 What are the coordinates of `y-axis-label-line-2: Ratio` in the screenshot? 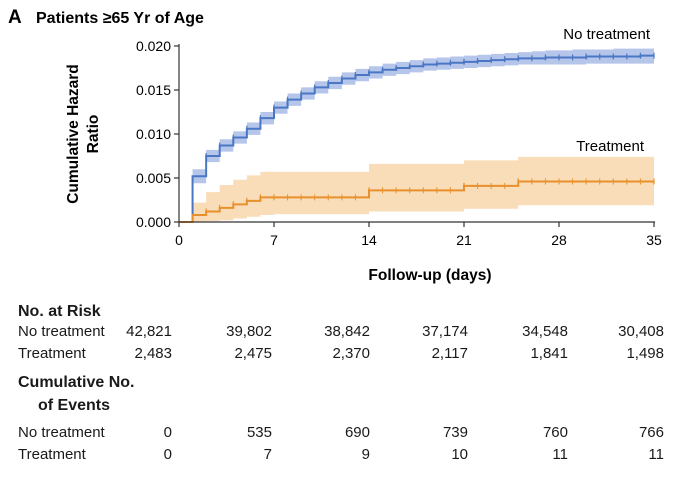 It's located at (93, 134).